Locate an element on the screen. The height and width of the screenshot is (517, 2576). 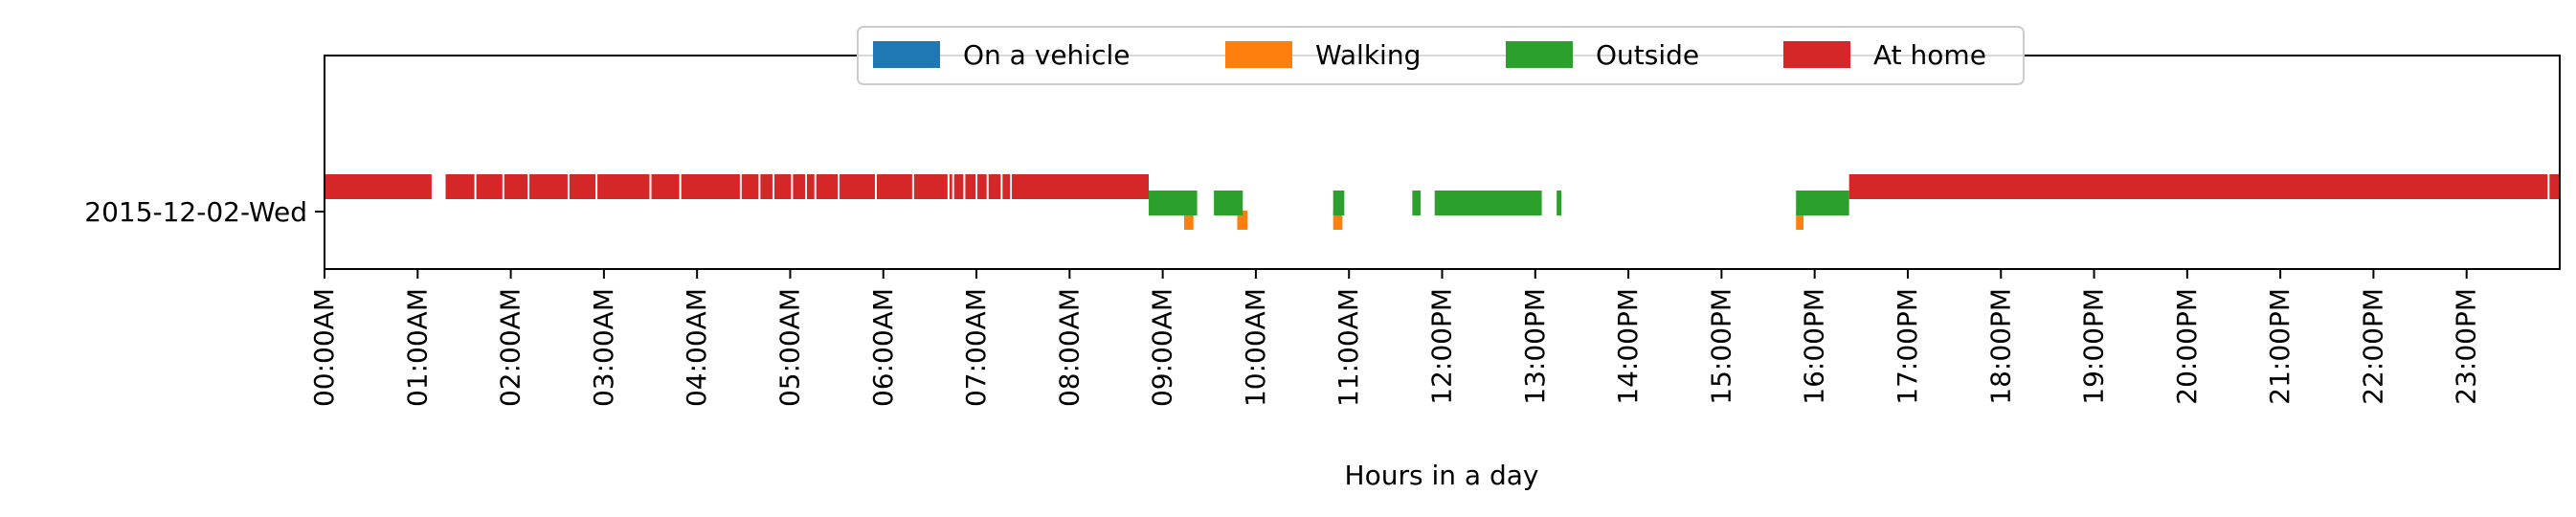
y-tick-label-0: 2015-12-02-Wed is located at coordinates (196, 212).